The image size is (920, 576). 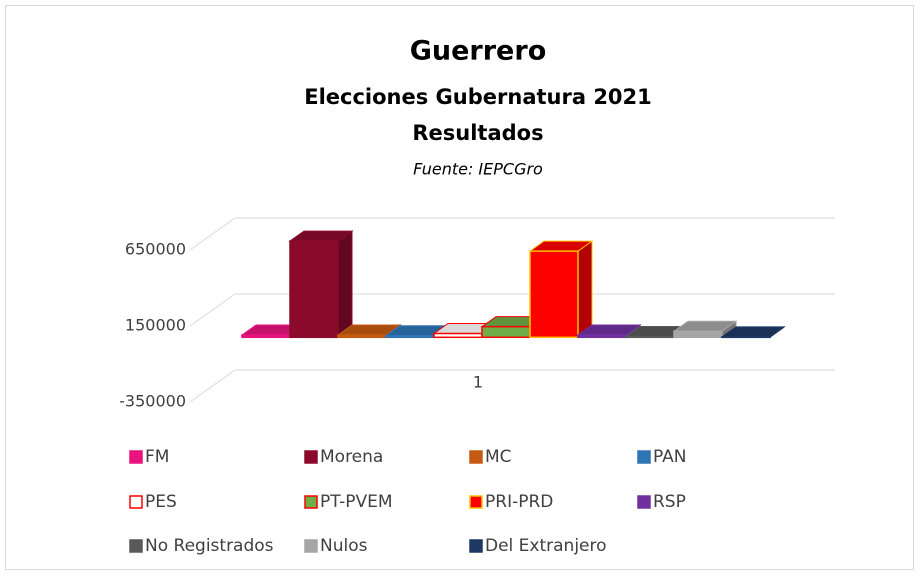 What do you see at coordinates (351, 457) in the screenshot?
I see `legend-label: Morena` at bounding box center [351, 457].